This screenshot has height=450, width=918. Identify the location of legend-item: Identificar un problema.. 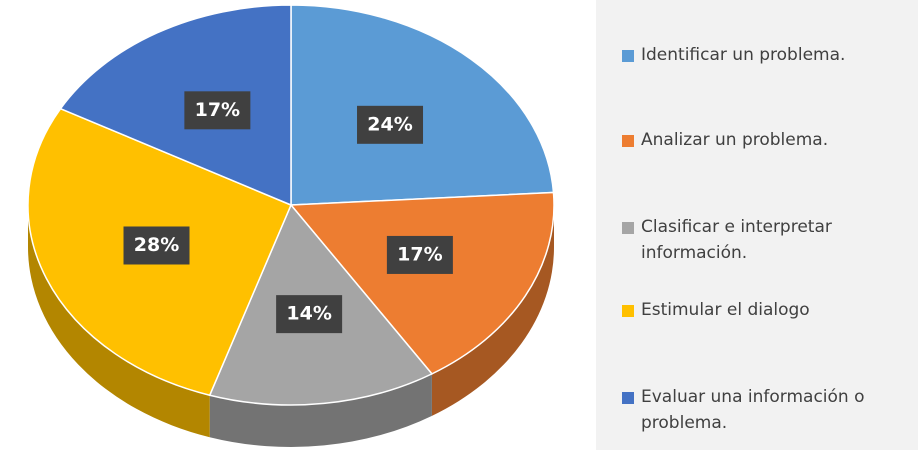
(770, 55).